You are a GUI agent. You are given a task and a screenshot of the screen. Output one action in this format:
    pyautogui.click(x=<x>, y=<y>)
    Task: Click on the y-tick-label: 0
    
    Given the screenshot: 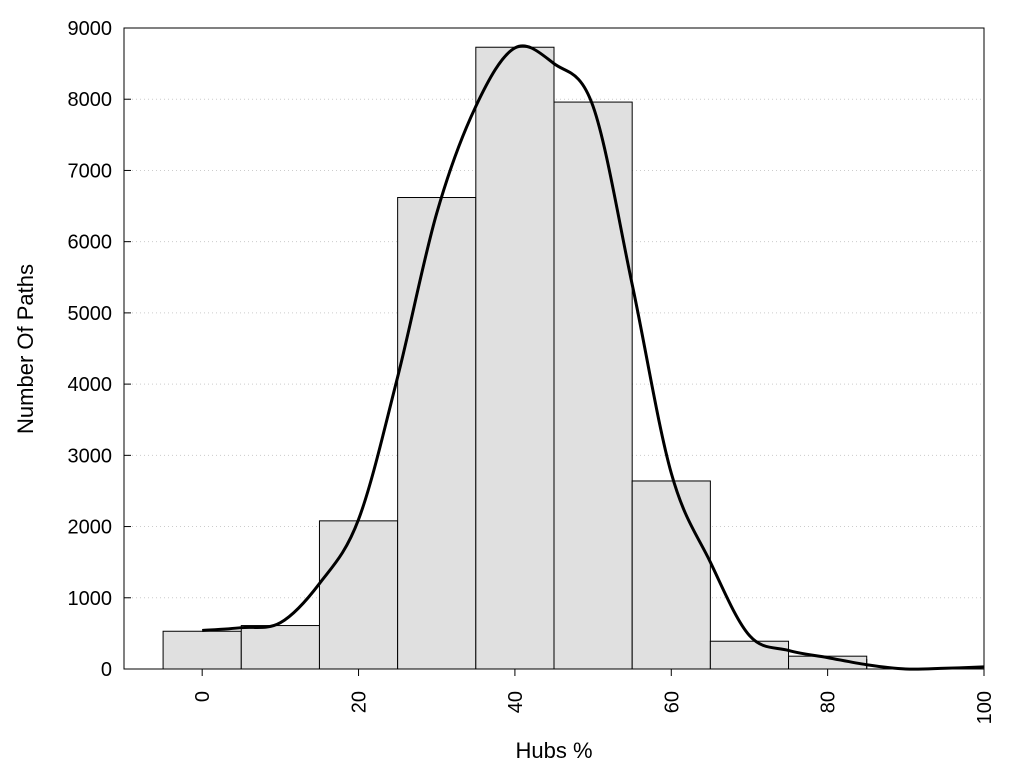 What is the action you would take?
    pyautogui.click(x=106, y=670)
    